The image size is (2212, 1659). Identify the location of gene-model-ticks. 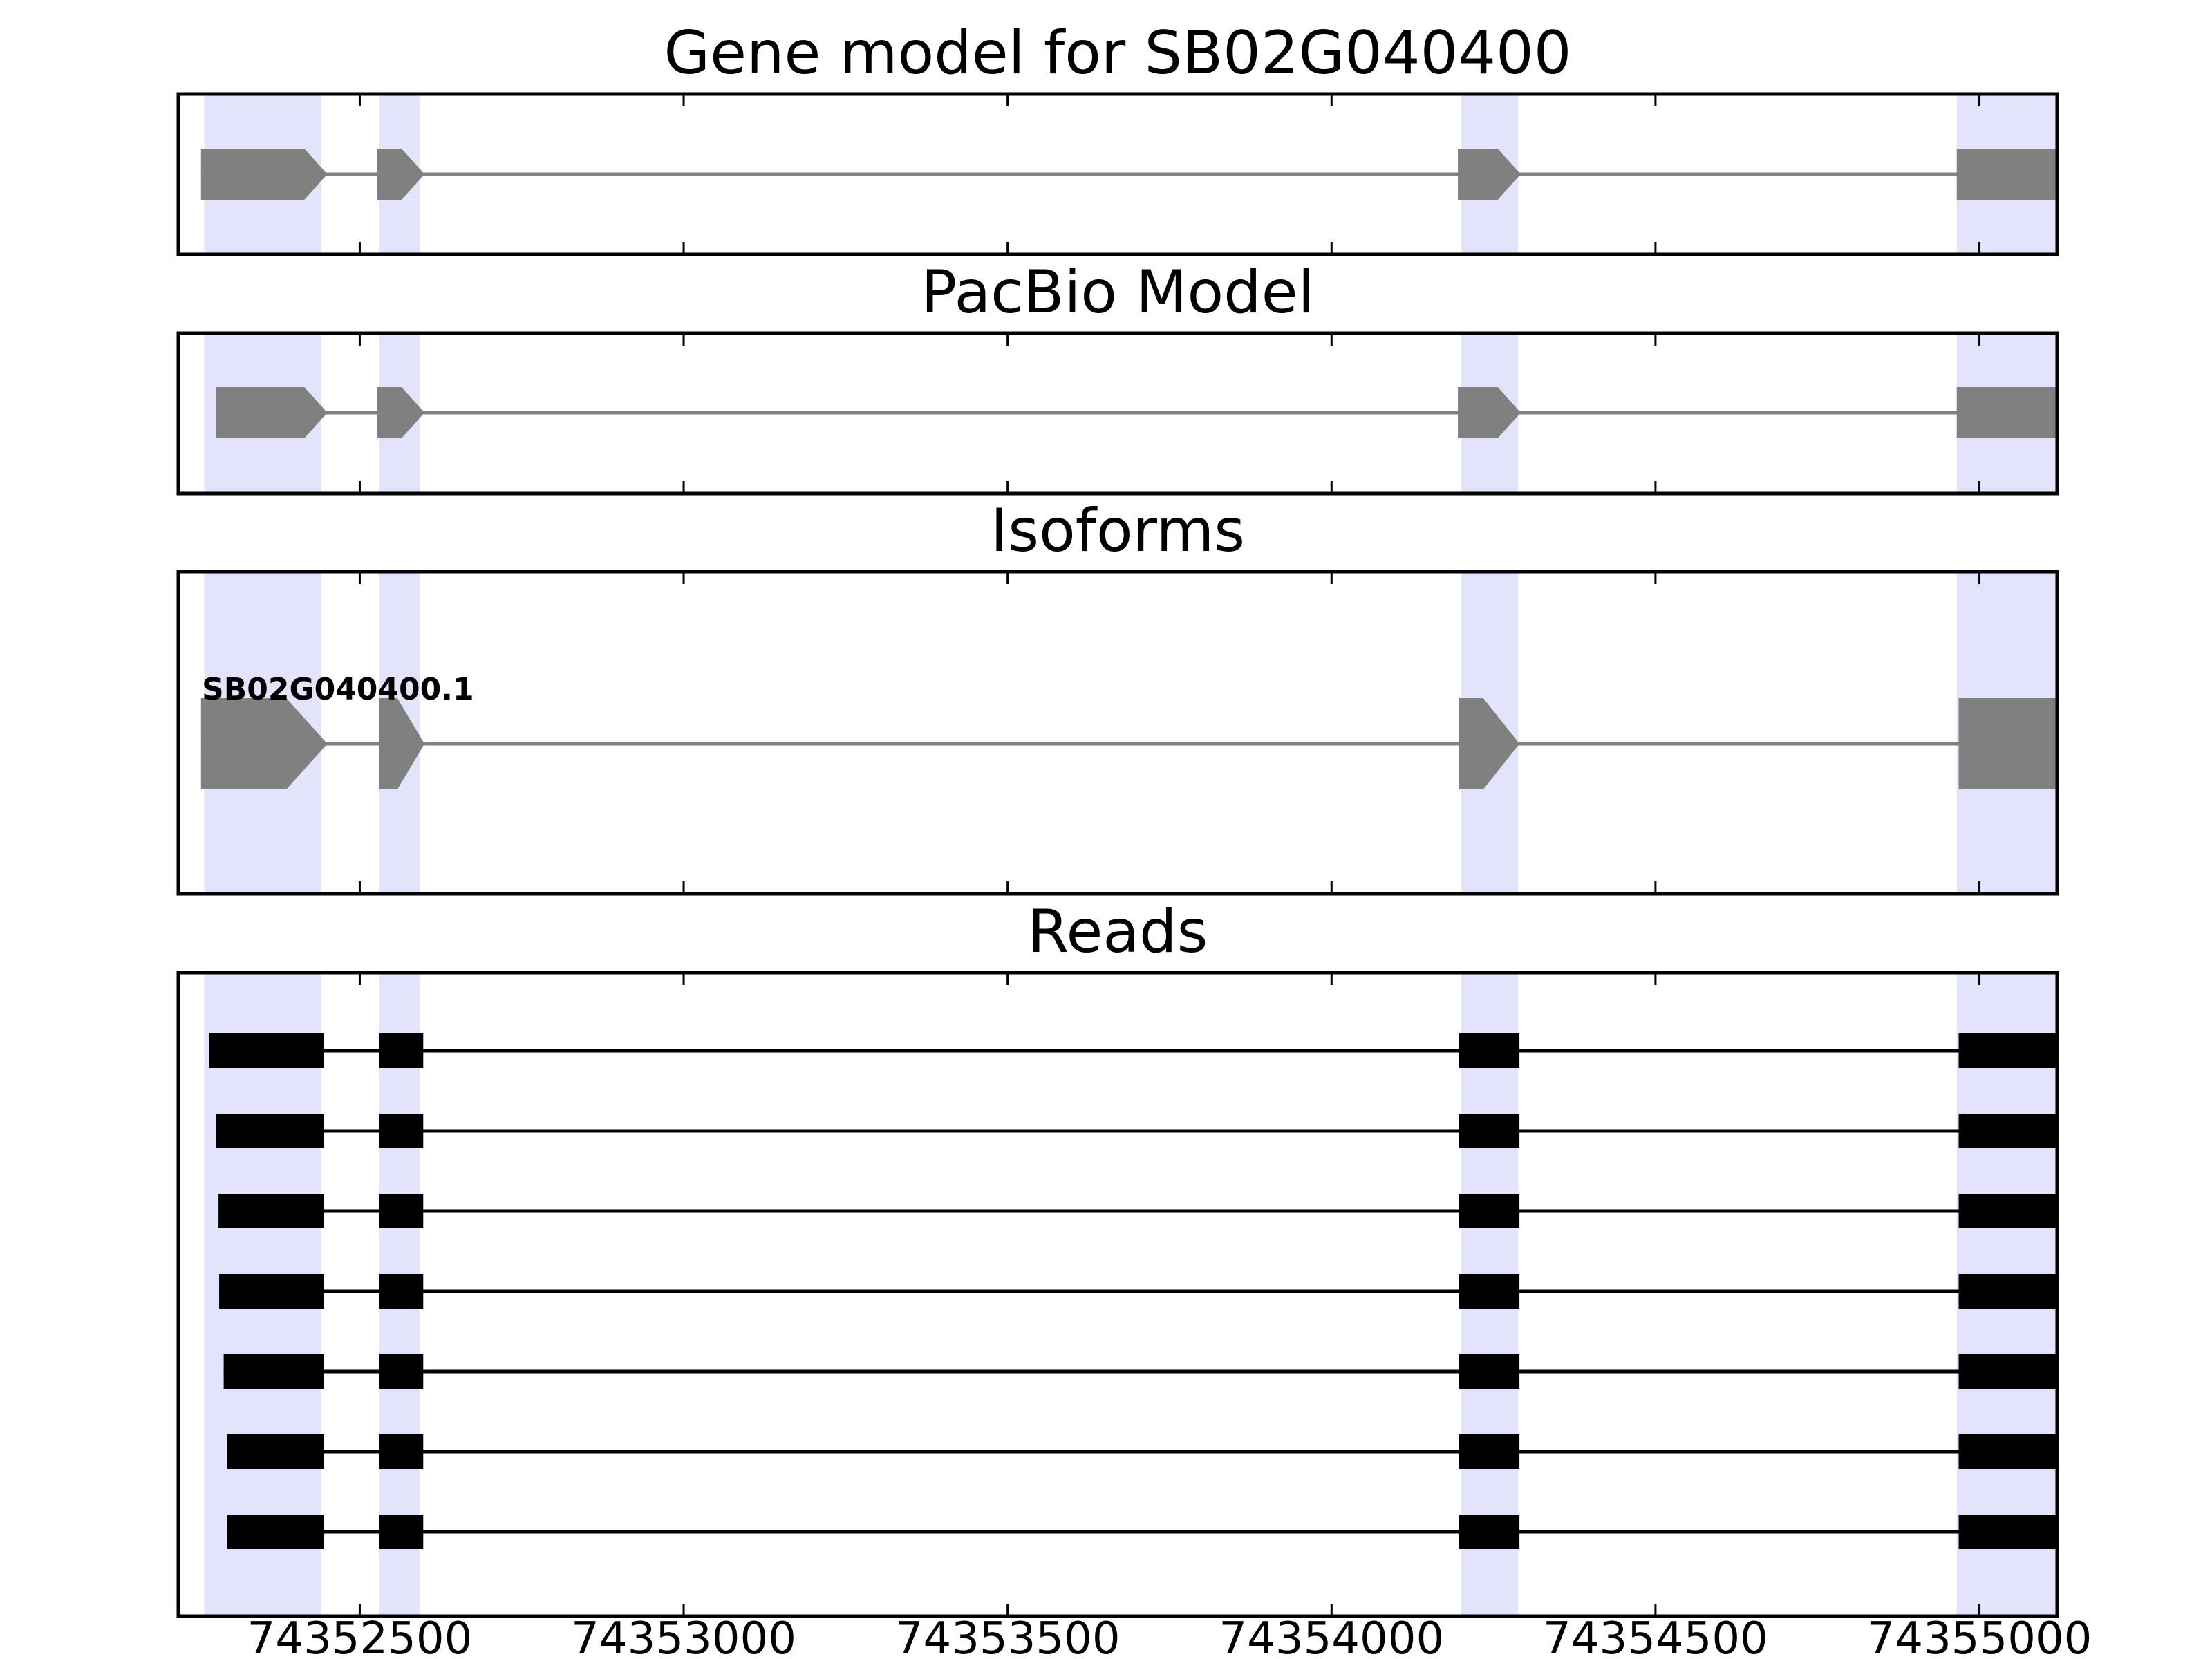
(1169, 174).